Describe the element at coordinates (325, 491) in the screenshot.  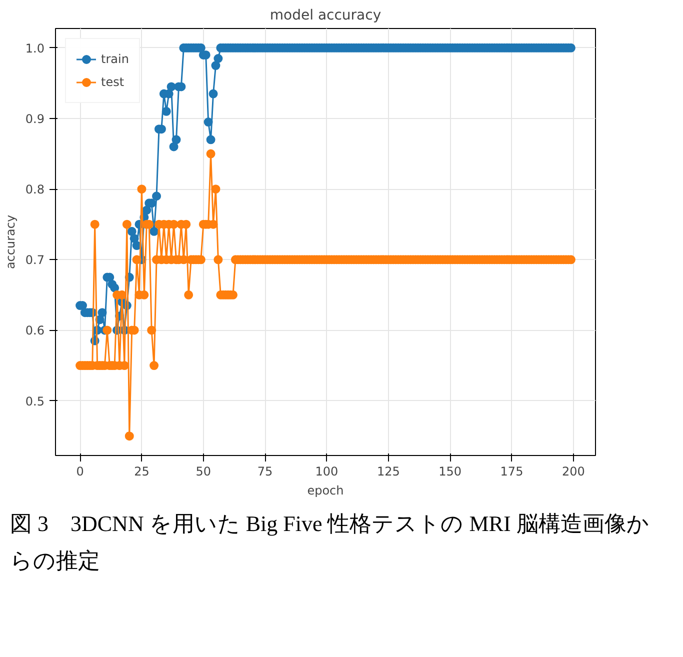
I see `x-axis-title: epoch` at that location.